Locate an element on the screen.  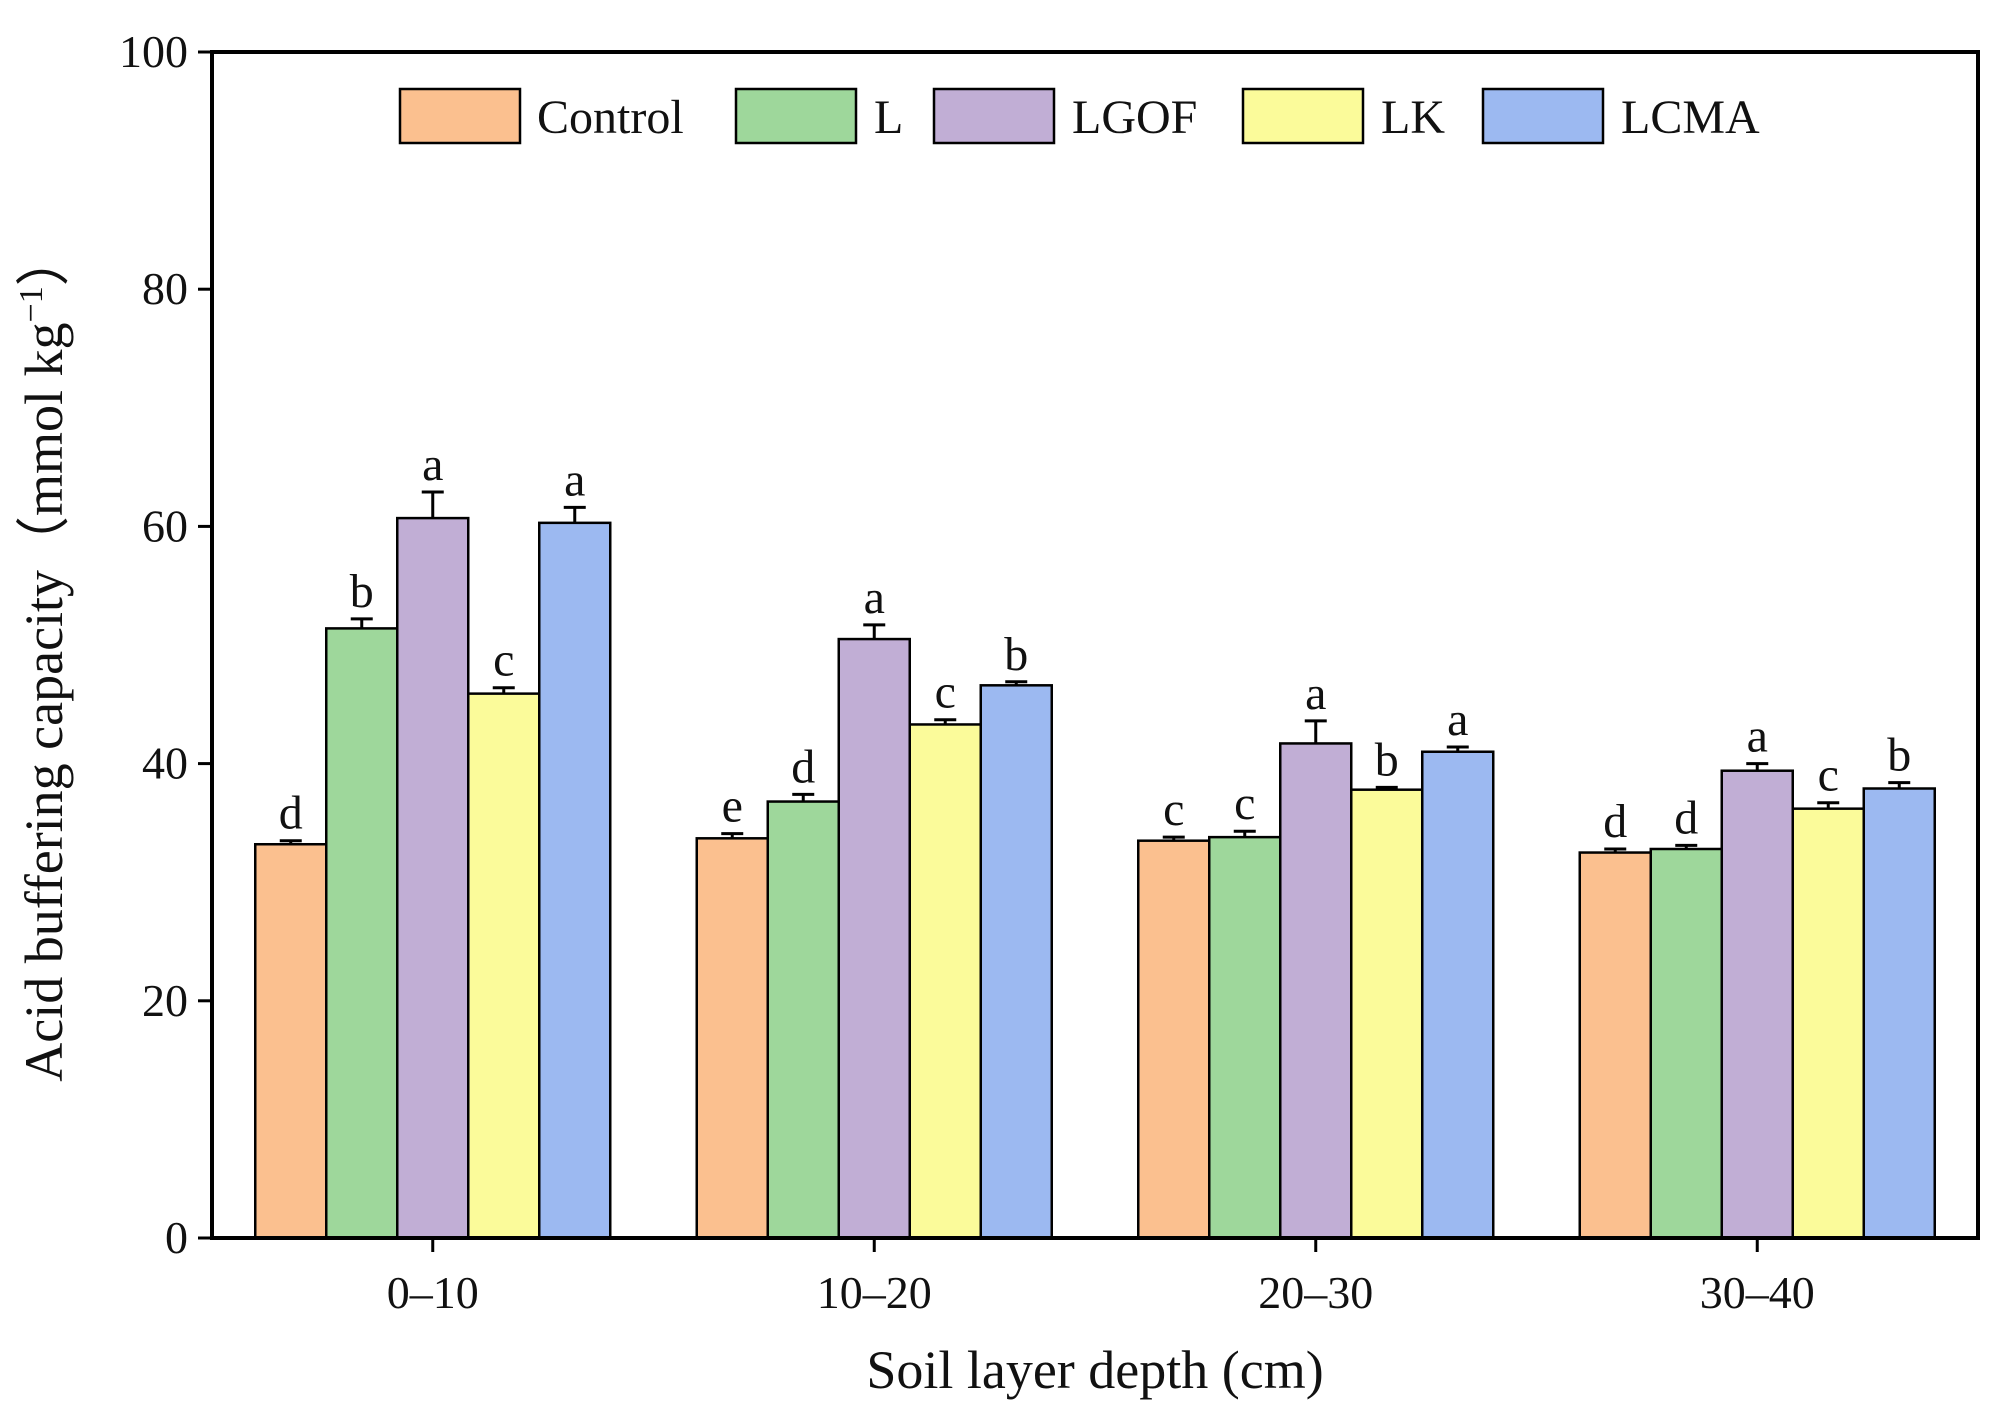
y-tick-label: 80 is located at coordinates (165, 288).